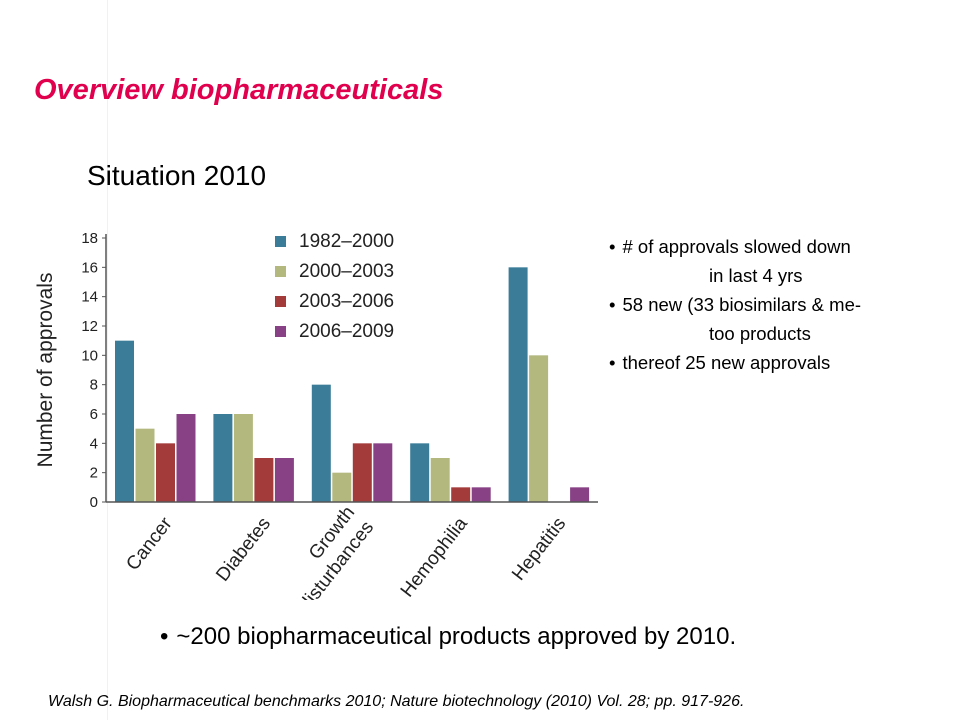 This screenshot has height=720, width=960. Describe the element at coordinates (760, 333) in the screenshot. I see `bullet-item-2-line-2: too products` at that location.